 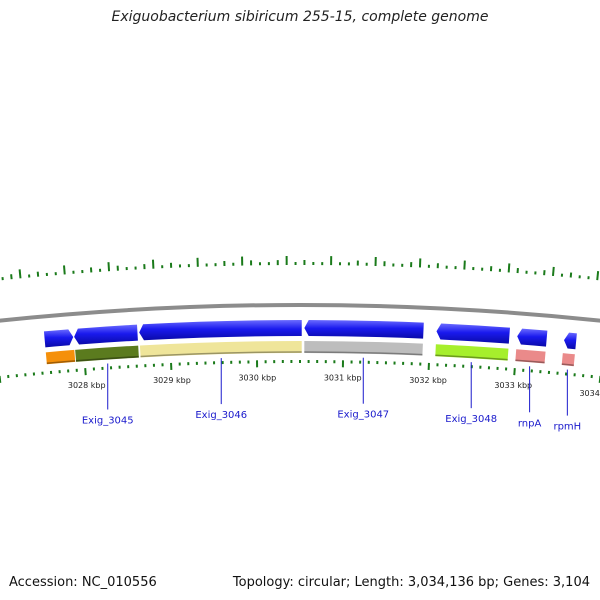 I want to click on kbp-label: 3030 kbp, so click(x=257, y=377).